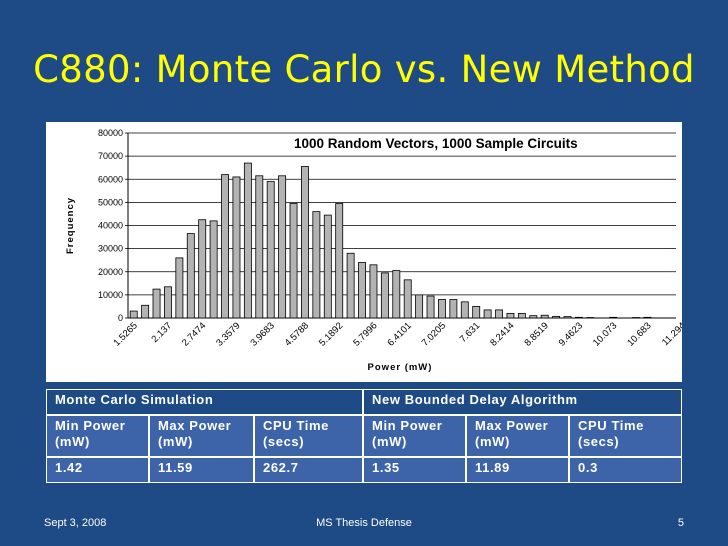  Describe the element at coordinates (75, 523) in the screenshot. I see `footer-date: Sept 3, 2008` at that location.